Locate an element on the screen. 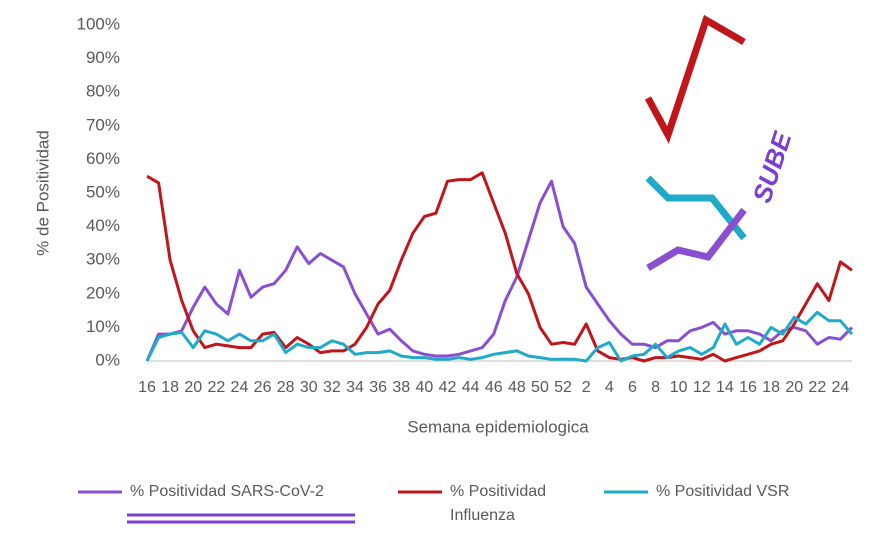  y-tick-label: 60% is located at coordinates (103, 158).